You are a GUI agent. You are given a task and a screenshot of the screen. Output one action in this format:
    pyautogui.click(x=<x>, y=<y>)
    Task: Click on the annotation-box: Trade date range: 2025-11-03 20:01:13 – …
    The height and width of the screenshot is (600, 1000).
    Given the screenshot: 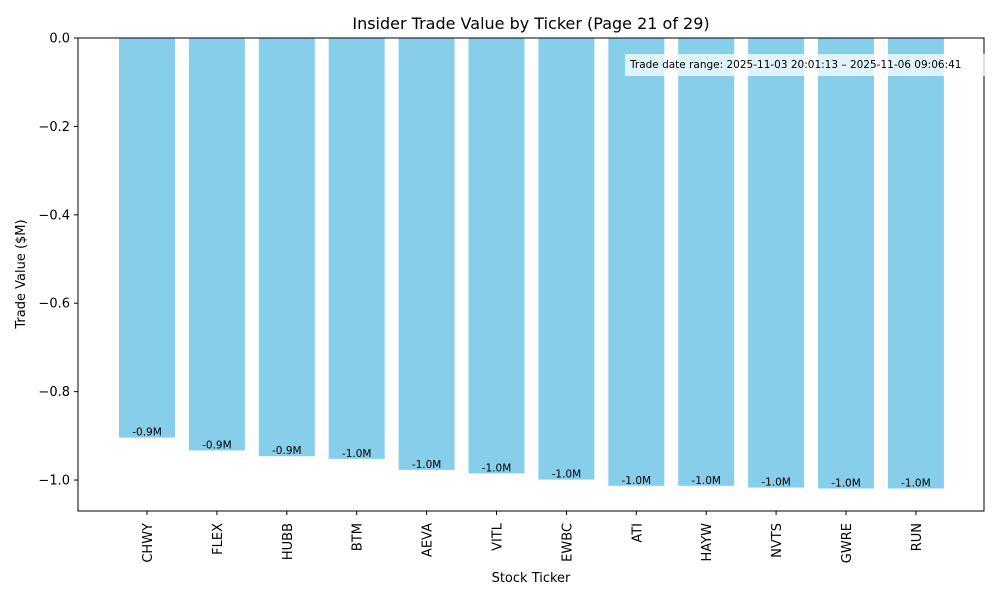 What is the action you would take?
    pyautogui.click(x=805, y=65)
    